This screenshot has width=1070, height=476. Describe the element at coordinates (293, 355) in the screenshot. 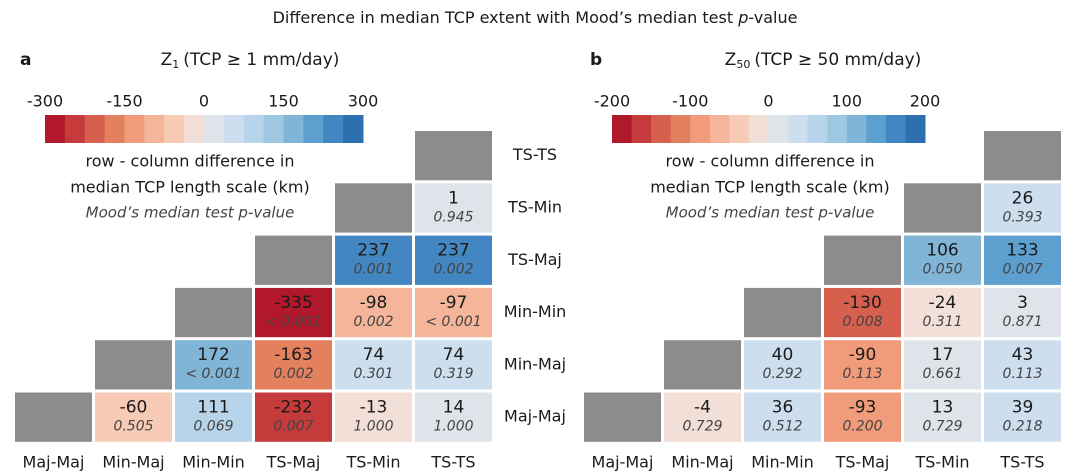

I see `cell-value: -163` at that location.